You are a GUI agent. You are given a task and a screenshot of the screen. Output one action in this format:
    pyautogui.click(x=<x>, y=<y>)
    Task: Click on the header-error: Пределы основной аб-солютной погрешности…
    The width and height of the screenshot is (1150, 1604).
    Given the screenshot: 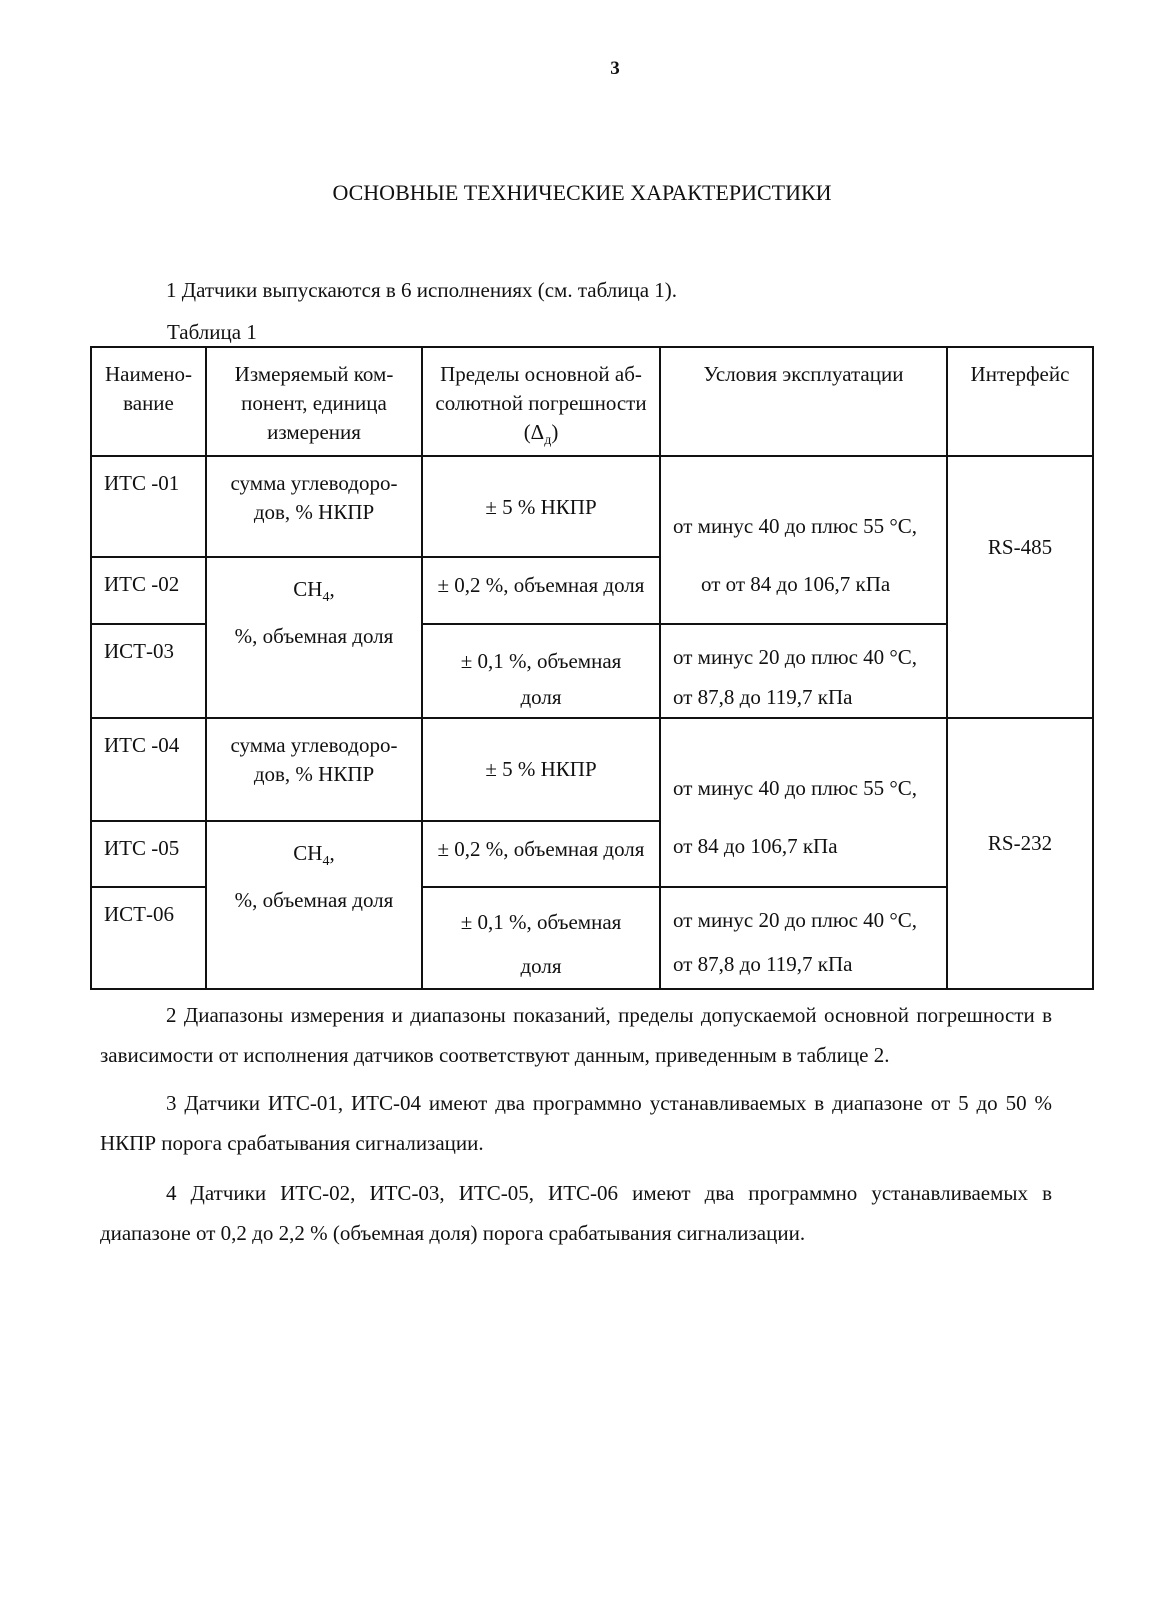 What is the action you would take?
    pyautogui.click(x=541, y=401)
    